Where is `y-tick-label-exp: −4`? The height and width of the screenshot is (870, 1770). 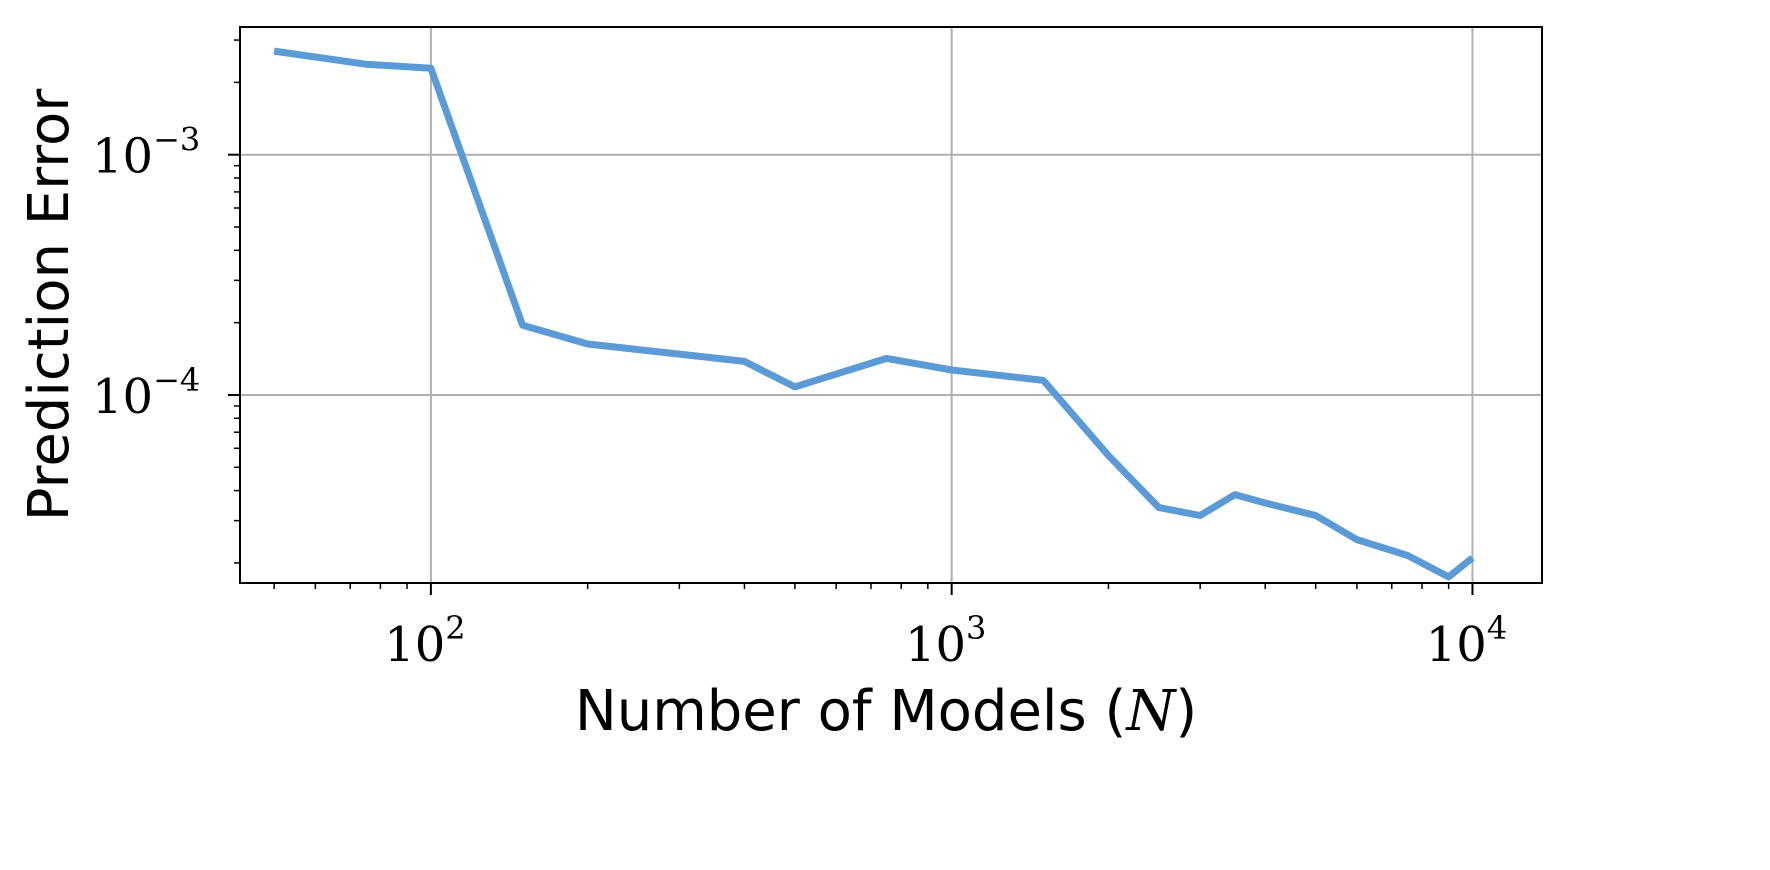
y-tick-label-exp: −4 is located at coordinates (176, 380).